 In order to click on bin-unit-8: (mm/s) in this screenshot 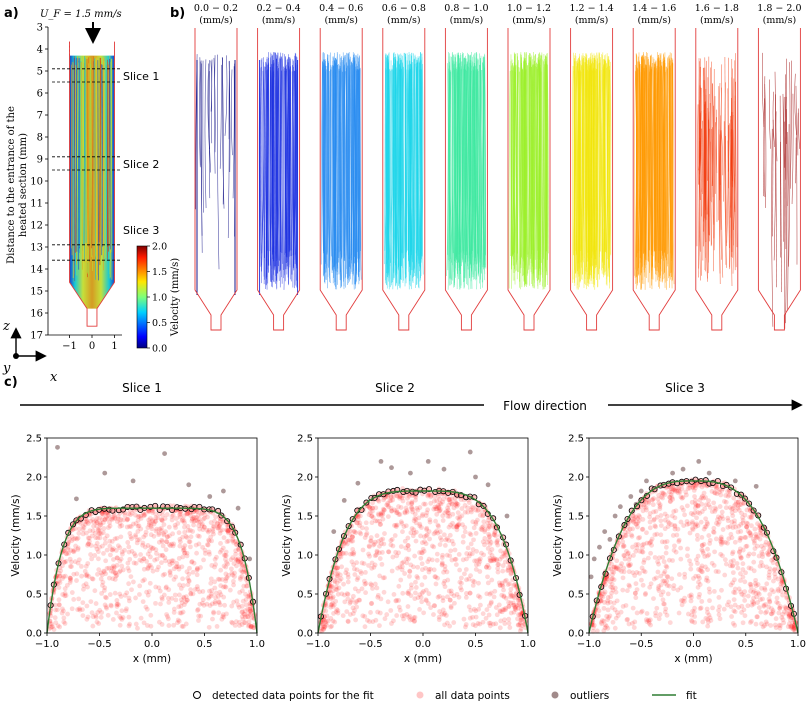, I will do `click(654, 20)`.